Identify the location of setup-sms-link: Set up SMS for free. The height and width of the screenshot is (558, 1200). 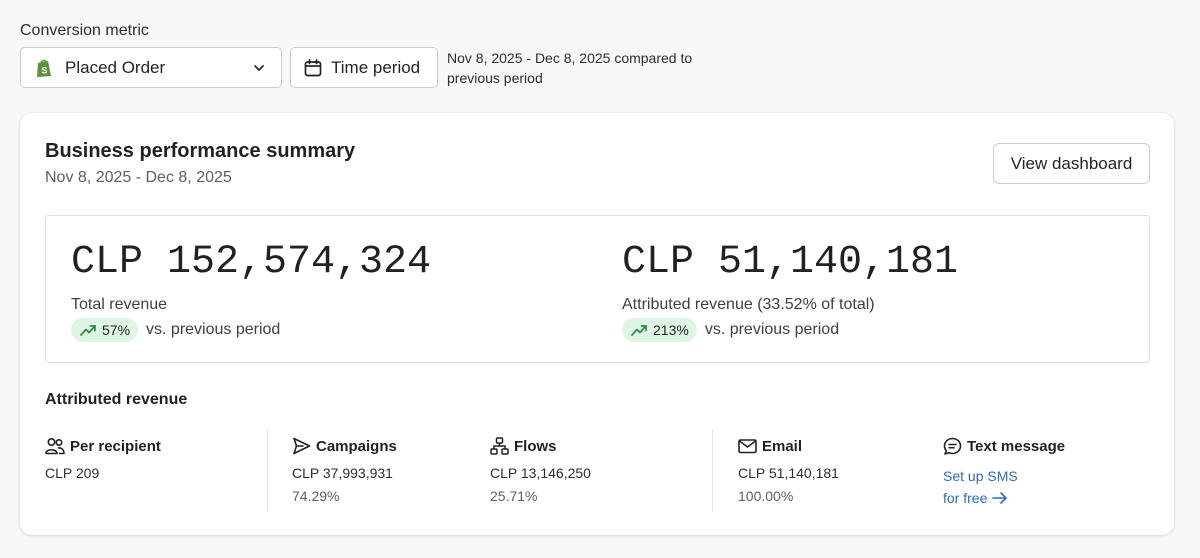
(1004, 487).